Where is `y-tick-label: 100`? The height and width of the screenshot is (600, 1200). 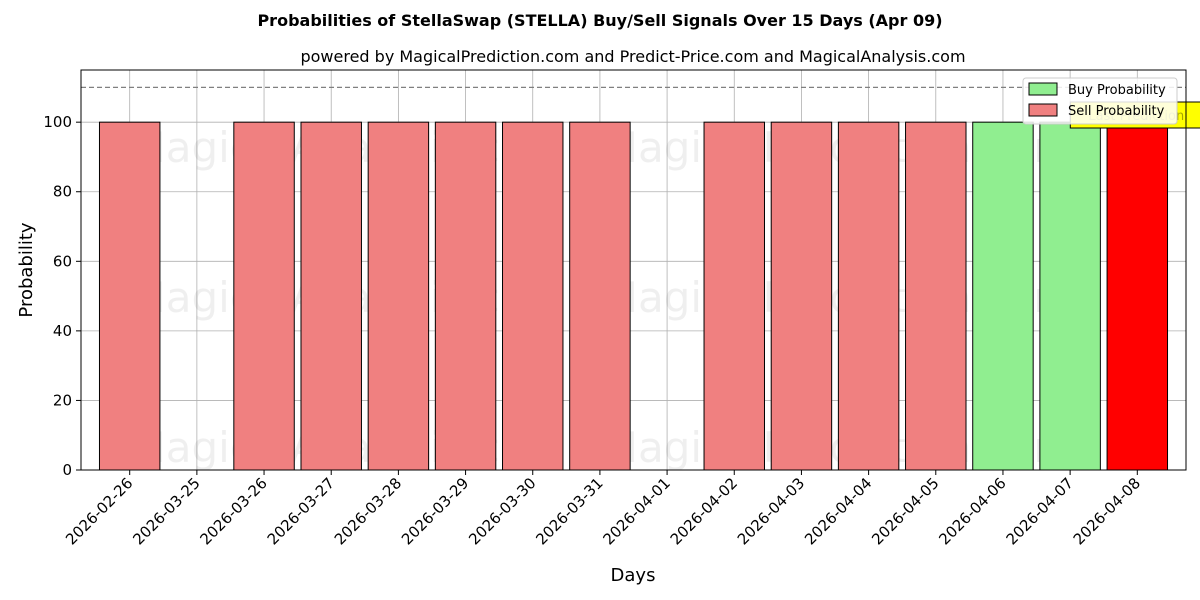 y-tick-label: 100 is located at coordinates (57, 122).